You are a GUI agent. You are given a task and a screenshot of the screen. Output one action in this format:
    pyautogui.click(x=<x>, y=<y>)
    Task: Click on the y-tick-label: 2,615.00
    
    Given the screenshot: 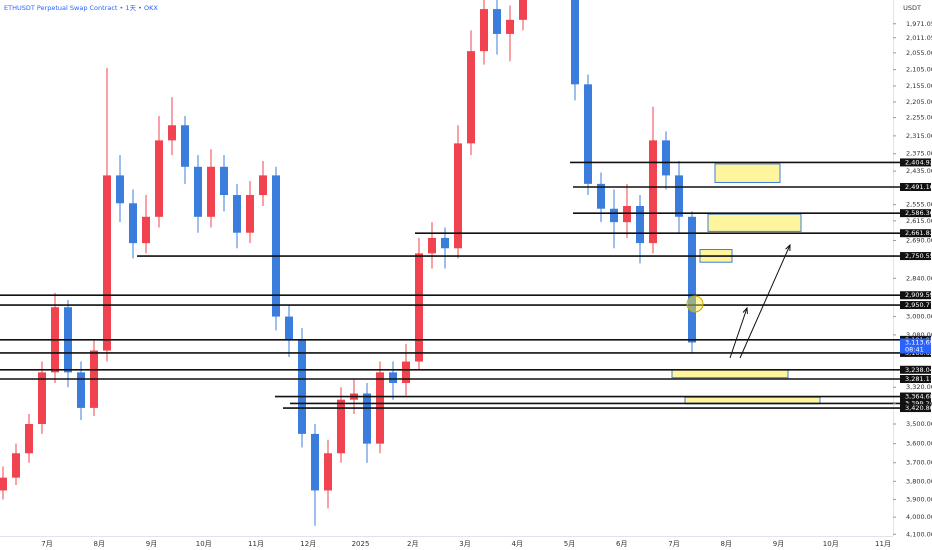 What is the action you would take?
    pyautogui.click(x=919, y=221)
    